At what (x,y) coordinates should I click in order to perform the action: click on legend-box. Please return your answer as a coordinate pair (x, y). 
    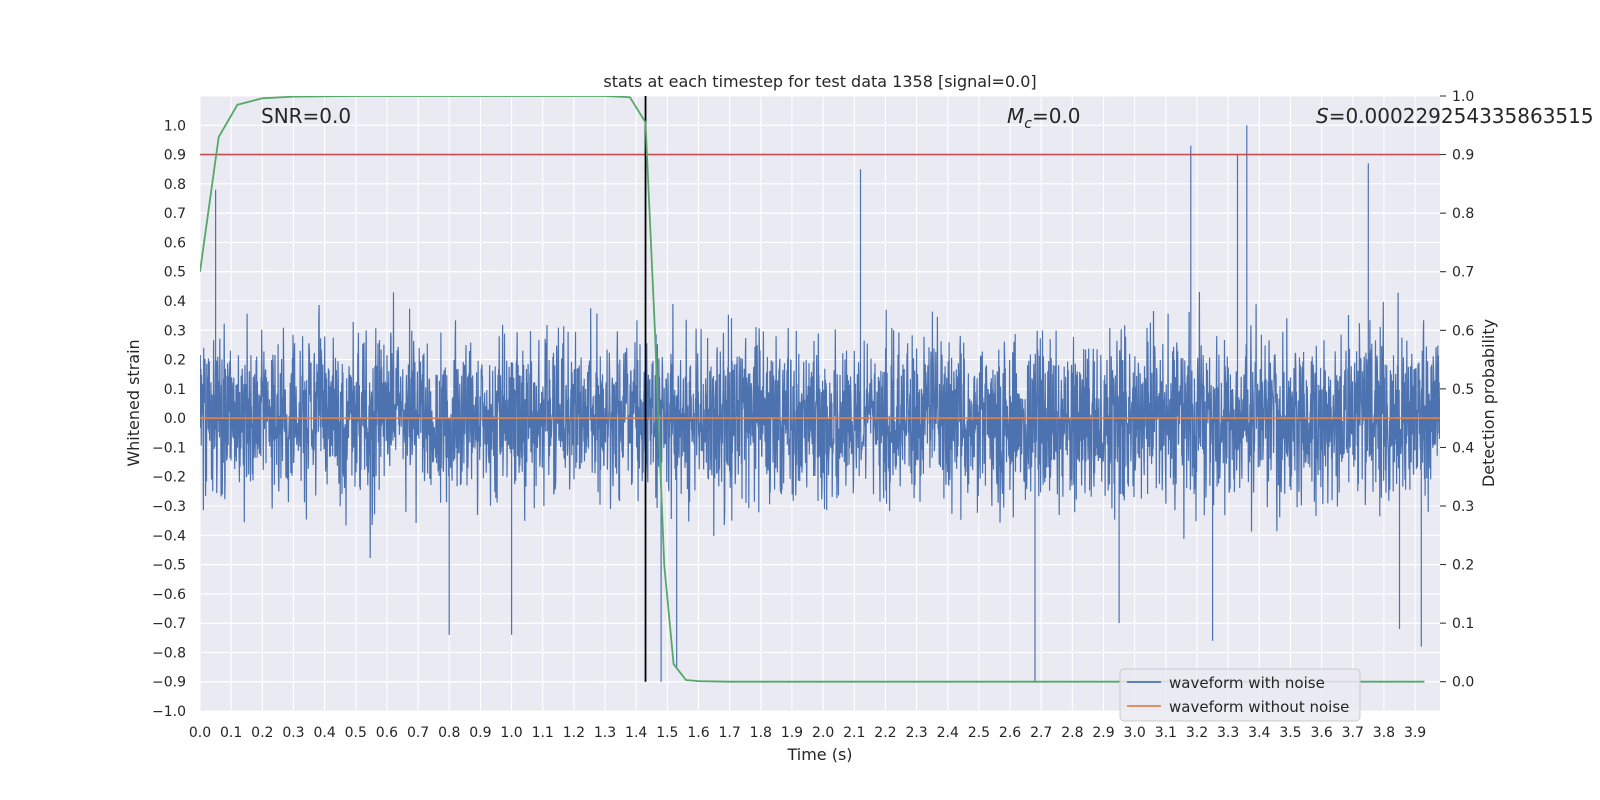
    Looking at the image, I should click on (1240, 695).